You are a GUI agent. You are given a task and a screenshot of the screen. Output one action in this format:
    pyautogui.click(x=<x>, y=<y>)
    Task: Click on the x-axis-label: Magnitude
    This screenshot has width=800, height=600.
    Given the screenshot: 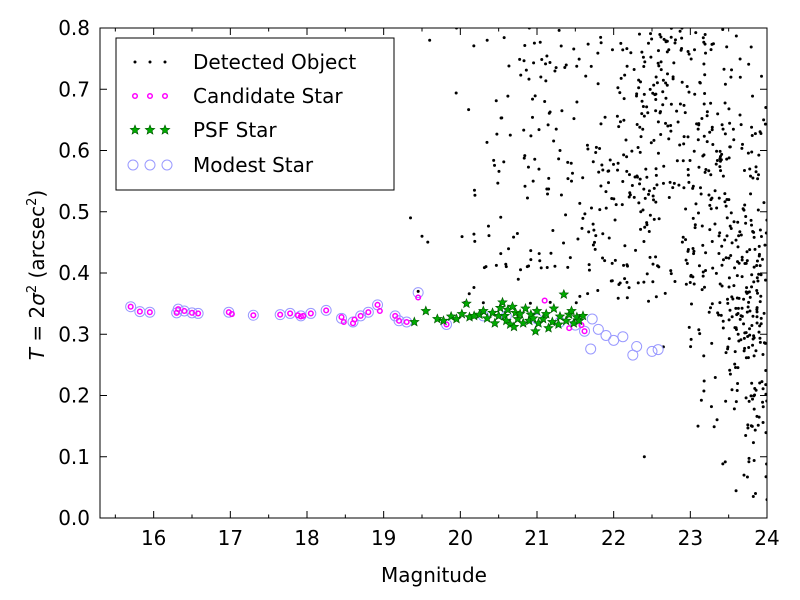 What is the action you would take?
    pyautogui.click(x=434, y=575)
    